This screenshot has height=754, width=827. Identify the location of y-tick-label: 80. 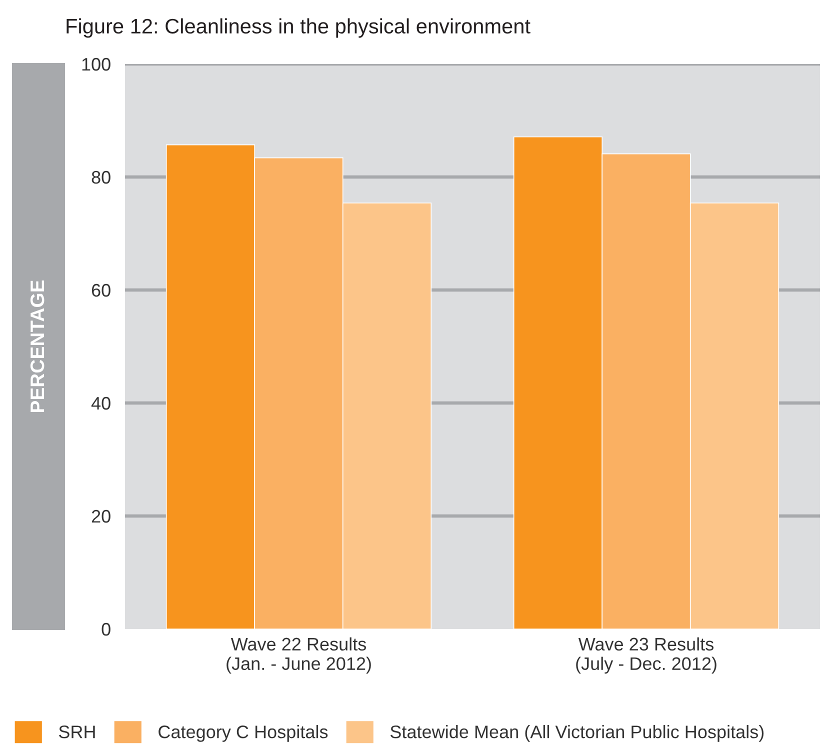
(101, 177).